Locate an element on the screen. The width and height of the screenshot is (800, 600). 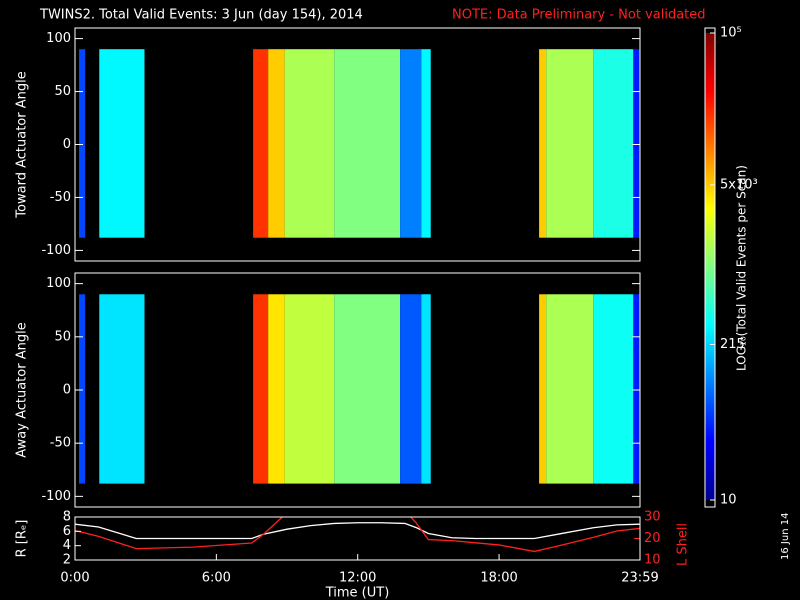
x-tick-label: 18:00 is located at coordinates (498, 578).